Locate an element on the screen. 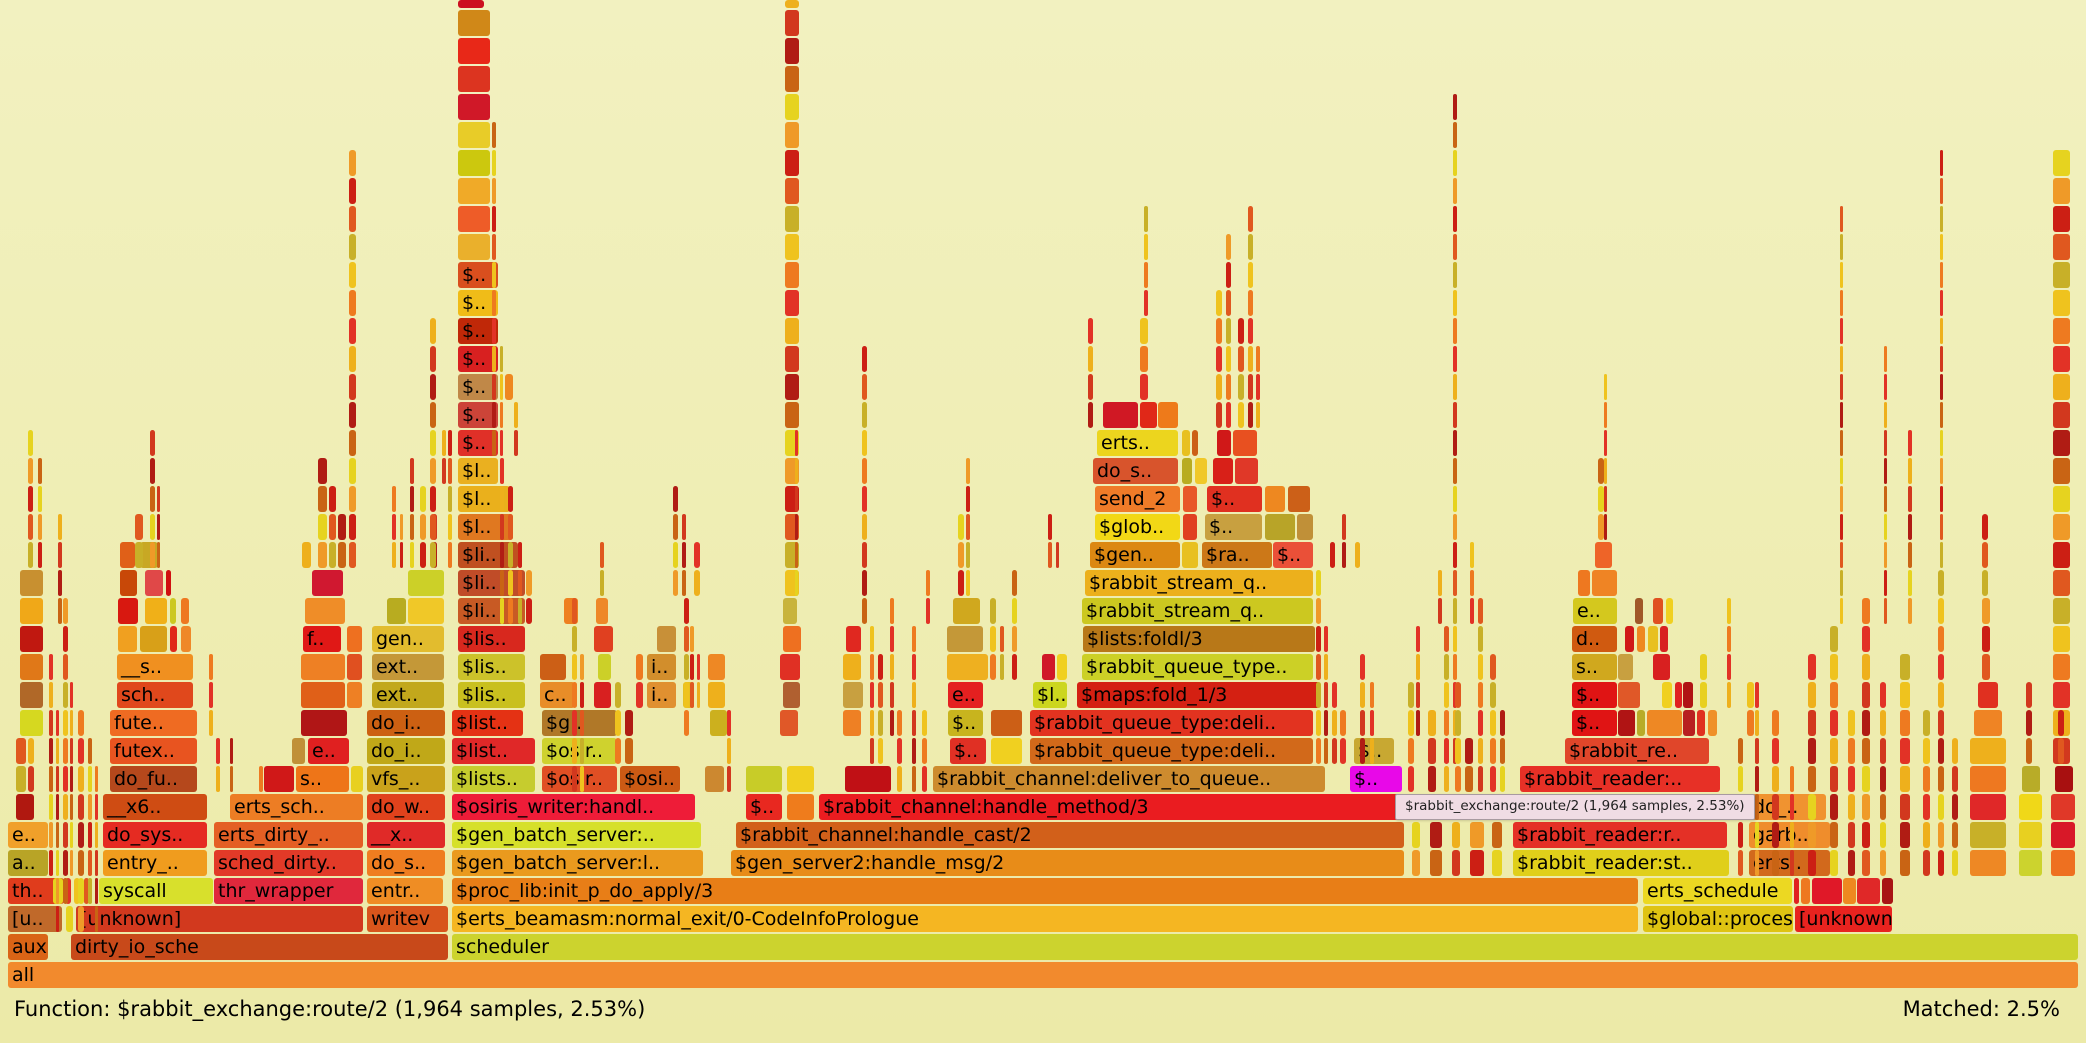 The image size is (2086, 1043). flame-frame: gen.. is located at coordinates (408, 639).